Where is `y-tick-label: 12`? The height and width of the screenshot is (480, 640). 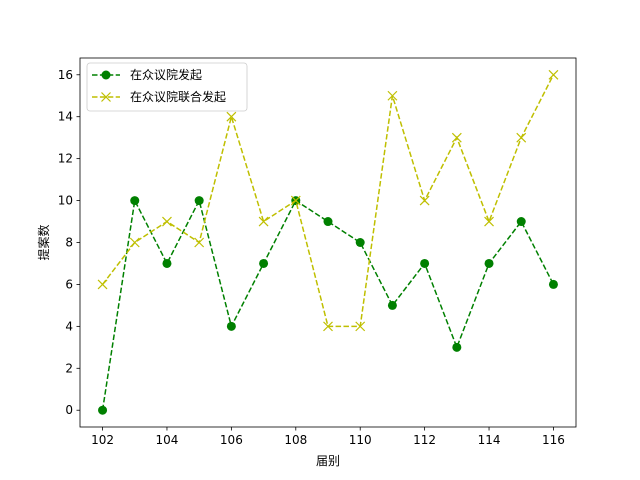
y-tick-label: 12 is located at coordinates (65, 159).